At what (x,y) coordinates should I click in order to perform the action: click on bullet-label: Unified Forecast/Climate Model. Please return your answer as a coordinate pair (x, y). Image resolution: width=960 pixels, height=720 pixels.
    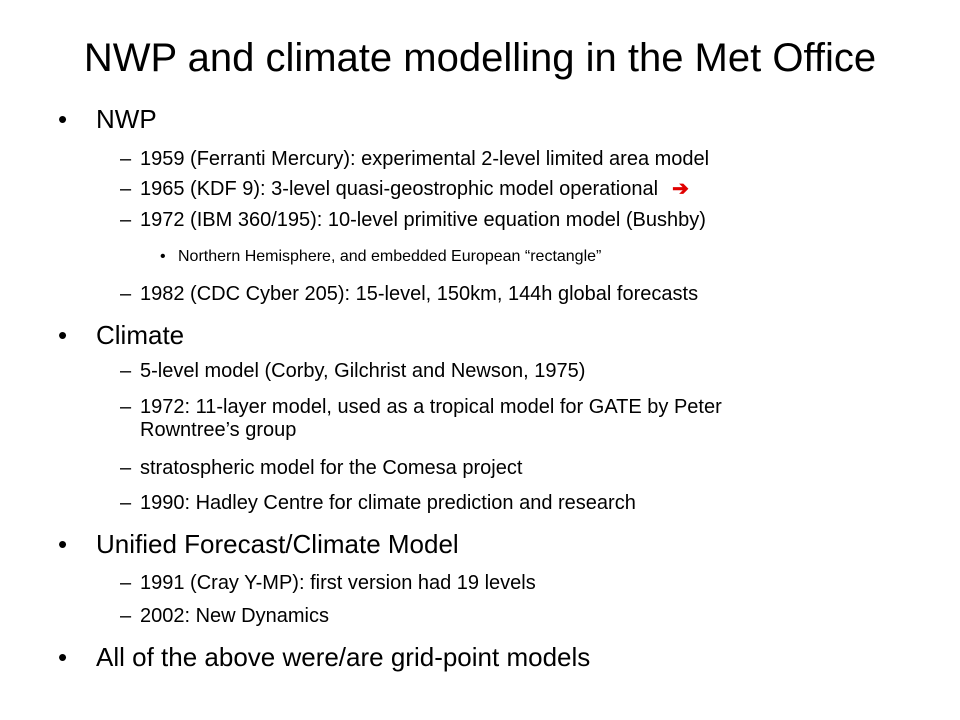
    Looking at the image, I should click on (277, 544).